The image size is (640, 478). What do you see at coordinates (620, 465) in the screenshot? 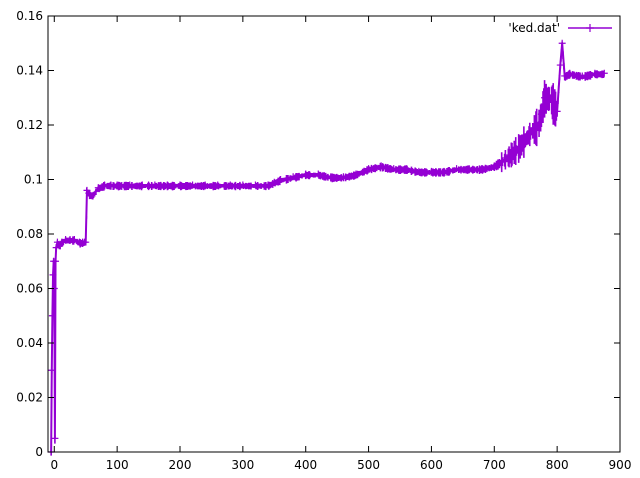
I see `x-tick-label: 900` at bounding box center [620, 465].